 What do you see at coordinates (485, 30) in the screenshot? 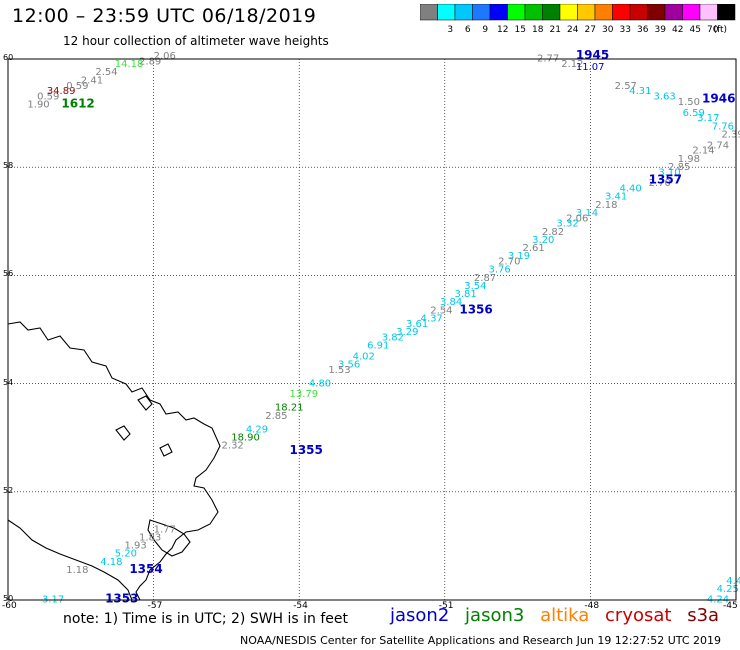
I see `colorbar-tick-label: 9` at bounding box center [485, 30].